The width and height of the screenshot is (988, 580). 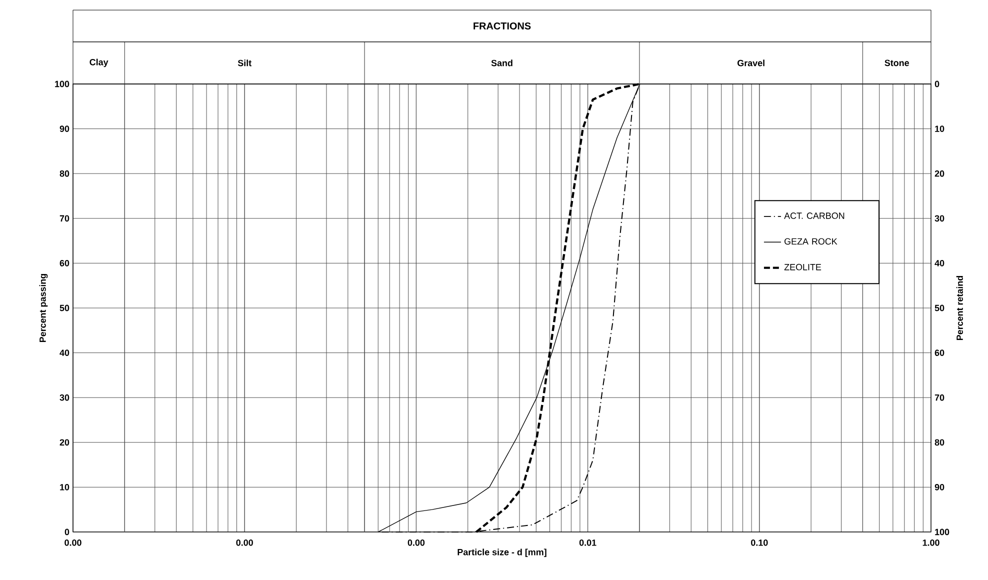 What do you see at coordinates (939, 129) in the screenshot?
I see `y2-tick-label: 10` at bounding box center [939, 129].